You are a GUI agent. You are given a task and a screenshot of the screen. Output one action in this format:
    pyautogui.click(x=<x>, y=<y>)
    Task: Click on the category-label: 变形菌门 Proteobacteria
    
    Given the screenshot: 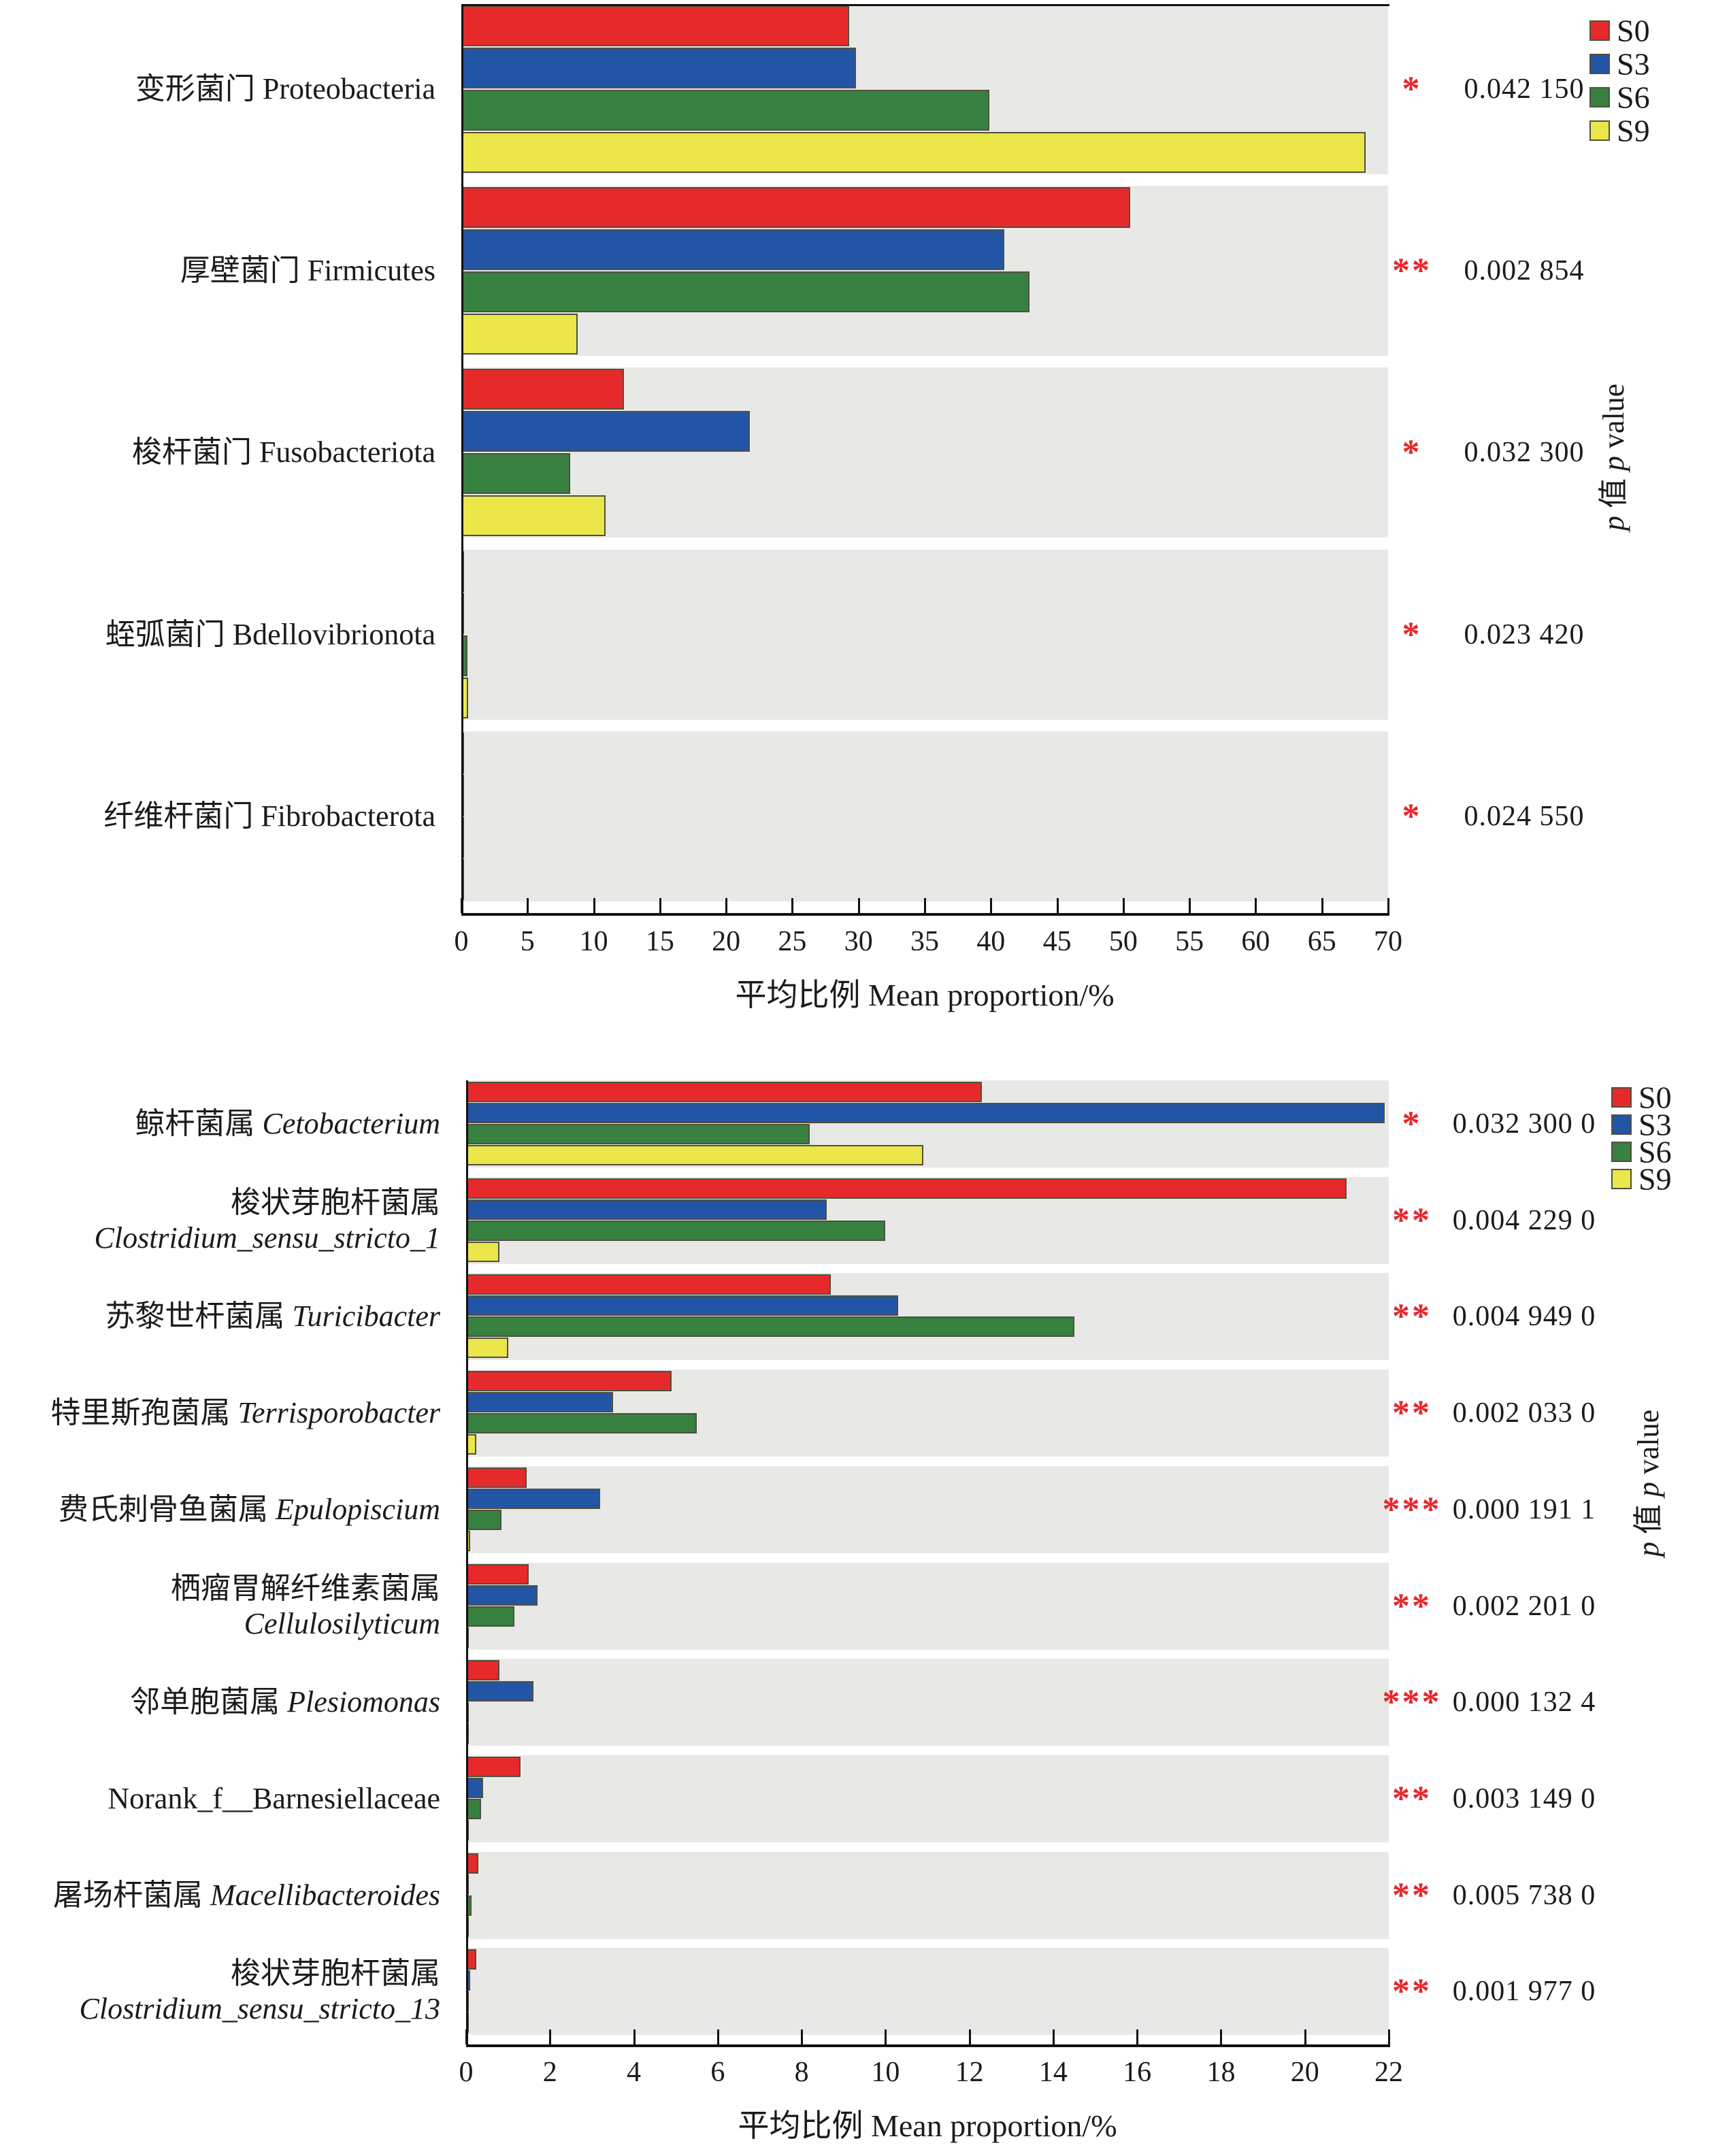 What is the action you would take?
    pyautogui.click(x=218, y=89)
    